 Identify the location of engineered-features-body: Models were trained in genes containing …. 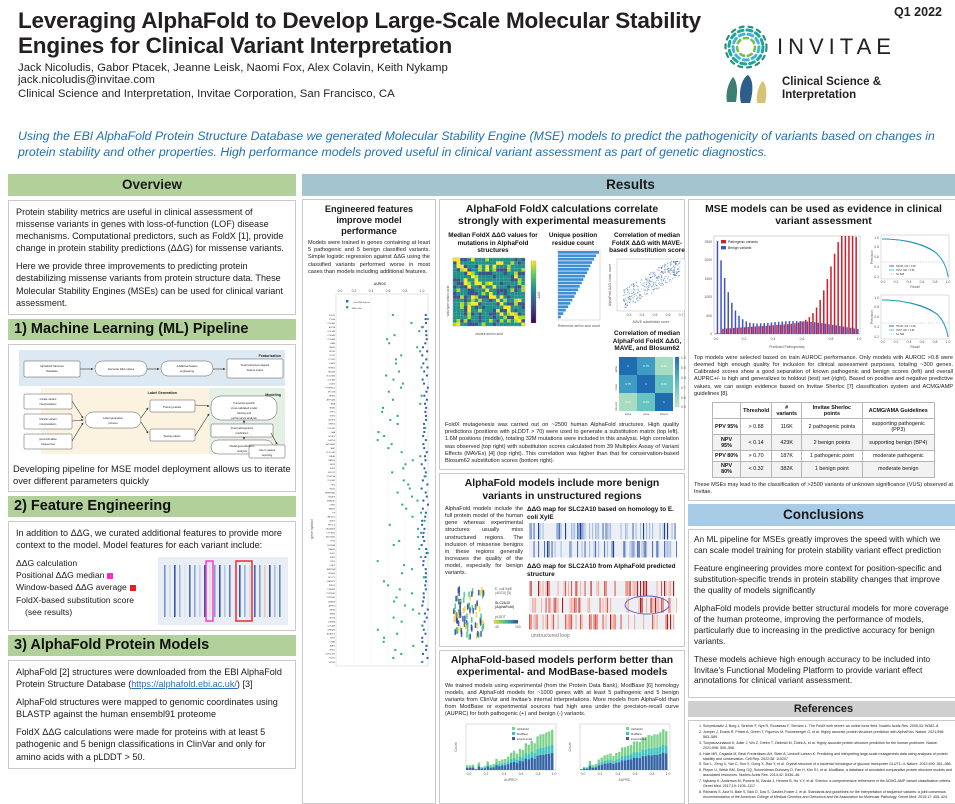
(369, 258).